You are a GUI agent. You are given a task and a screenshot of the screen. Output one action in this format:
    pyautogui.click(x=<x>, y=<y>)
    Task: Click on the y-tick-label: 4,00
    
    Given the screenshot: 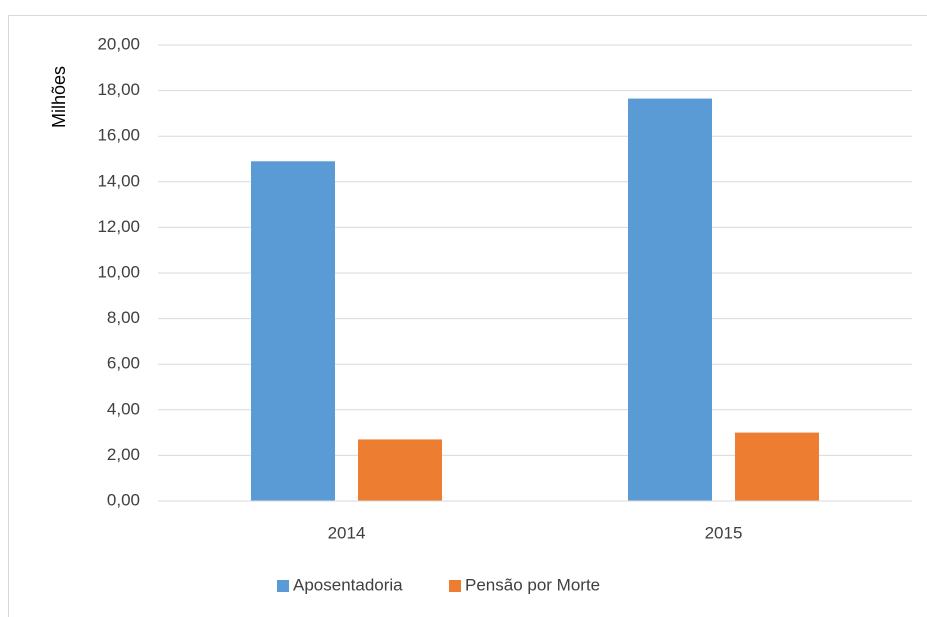 What is the action you would take?
    pyautogui.click(x=123, y=408)
    